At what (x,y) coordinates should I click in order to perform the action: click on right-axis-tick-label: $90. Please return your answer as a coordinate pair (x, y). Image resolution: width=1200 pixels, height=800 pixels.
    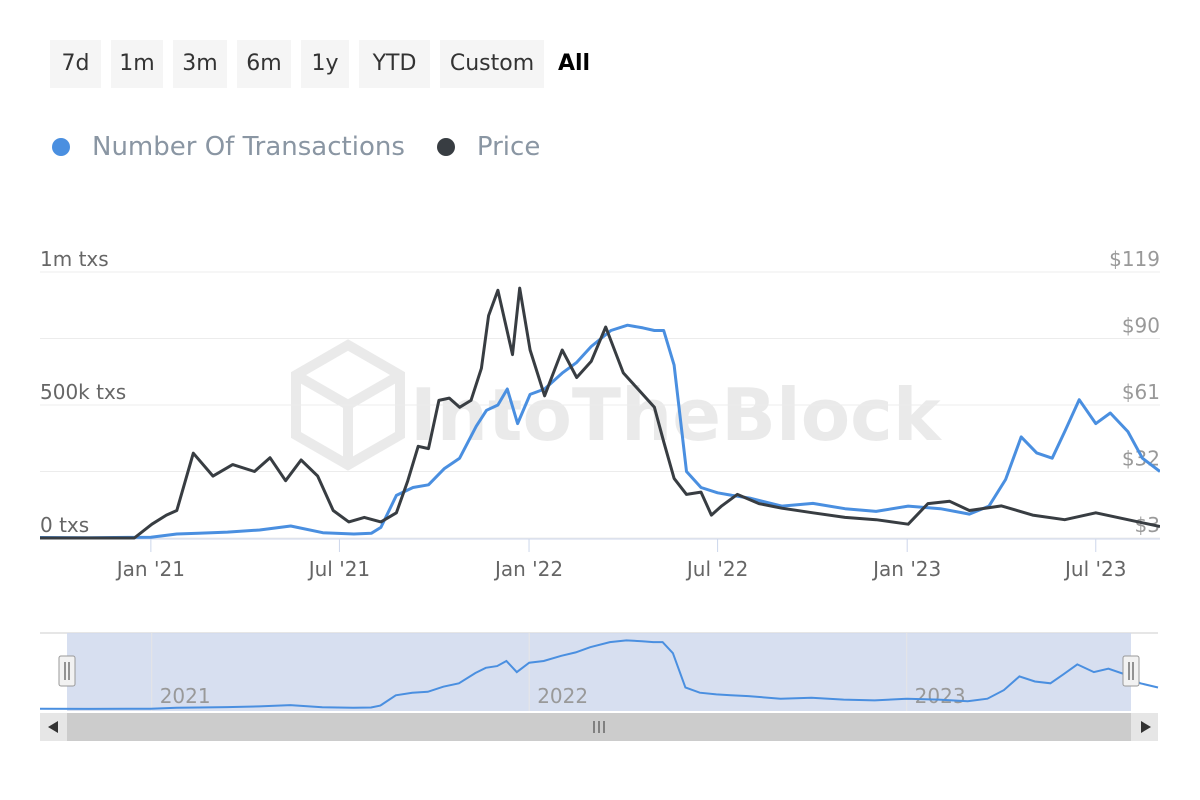
    Looking at the image, I should click on (1141, 326).